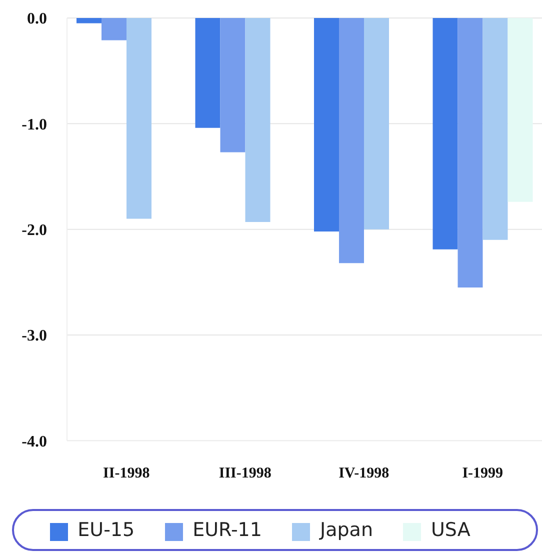 The height and width of the screenshot is (553, 542). I want to click on legend-label: USA, so click(450, 529).